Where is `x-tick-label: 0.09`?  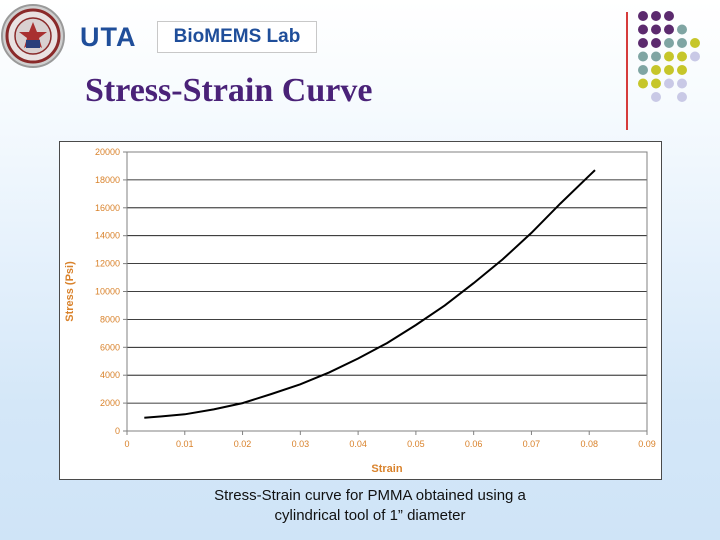 x-tick-label: 0.09 is located at coordinates (647, 444).